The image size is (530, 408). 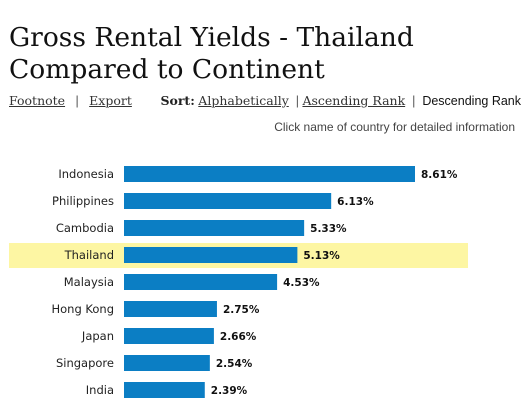 I want to click on country-label-india: India, so click(x=100, y=390).